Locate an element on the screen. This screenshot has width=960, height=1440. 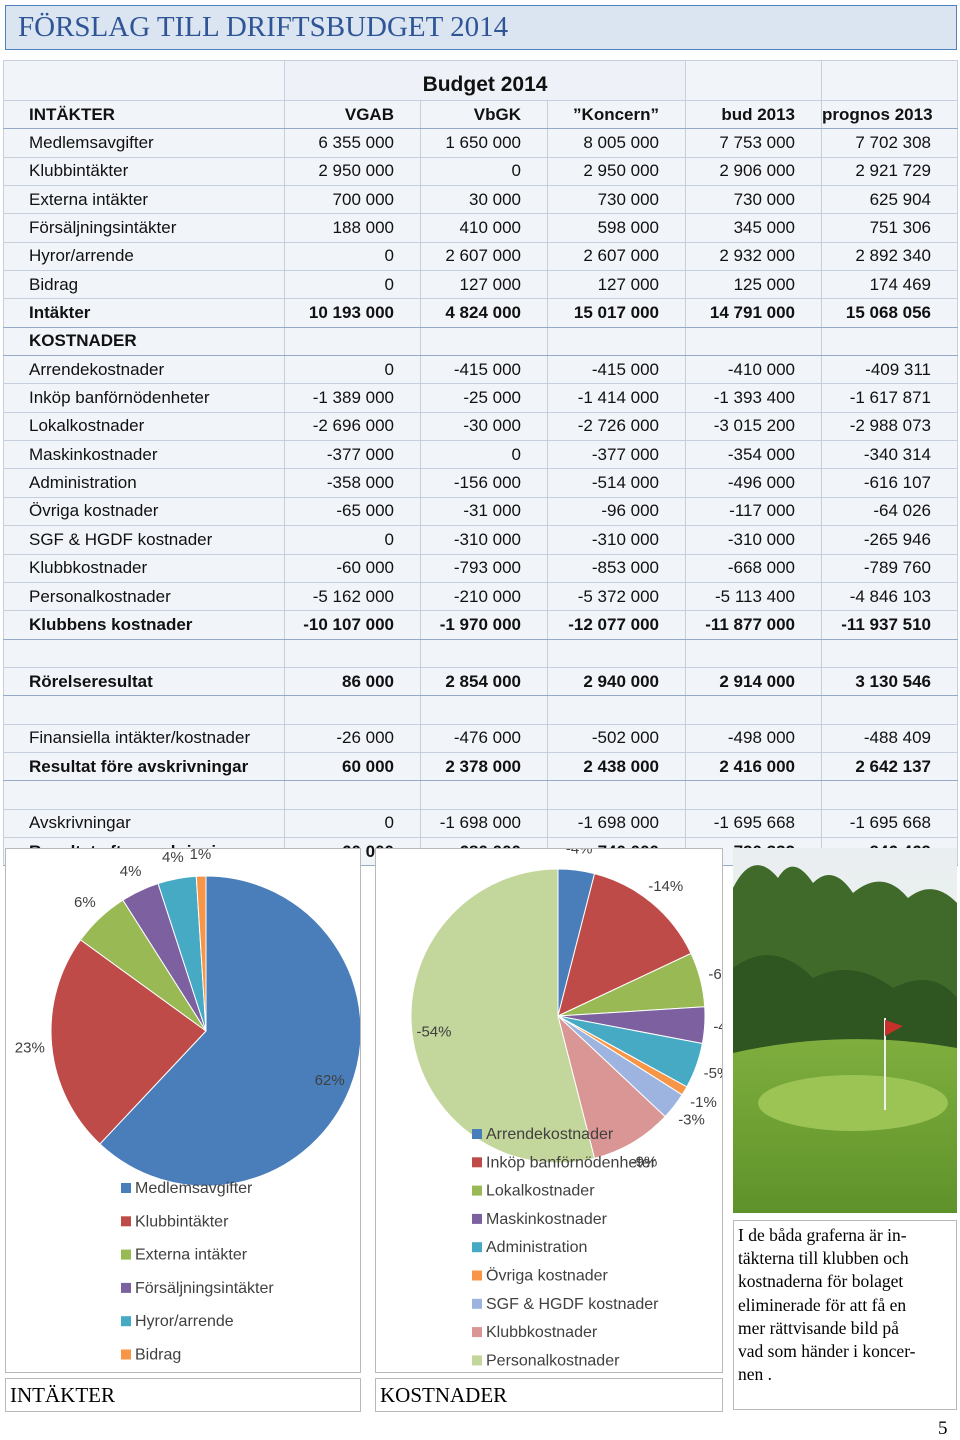
cell: -31 000 is located at coordinates (484, 511).